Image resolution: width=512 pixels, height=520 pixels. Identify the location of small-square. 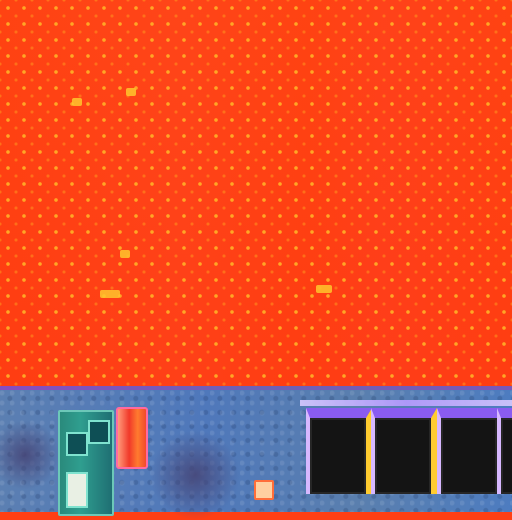
(264, 490).